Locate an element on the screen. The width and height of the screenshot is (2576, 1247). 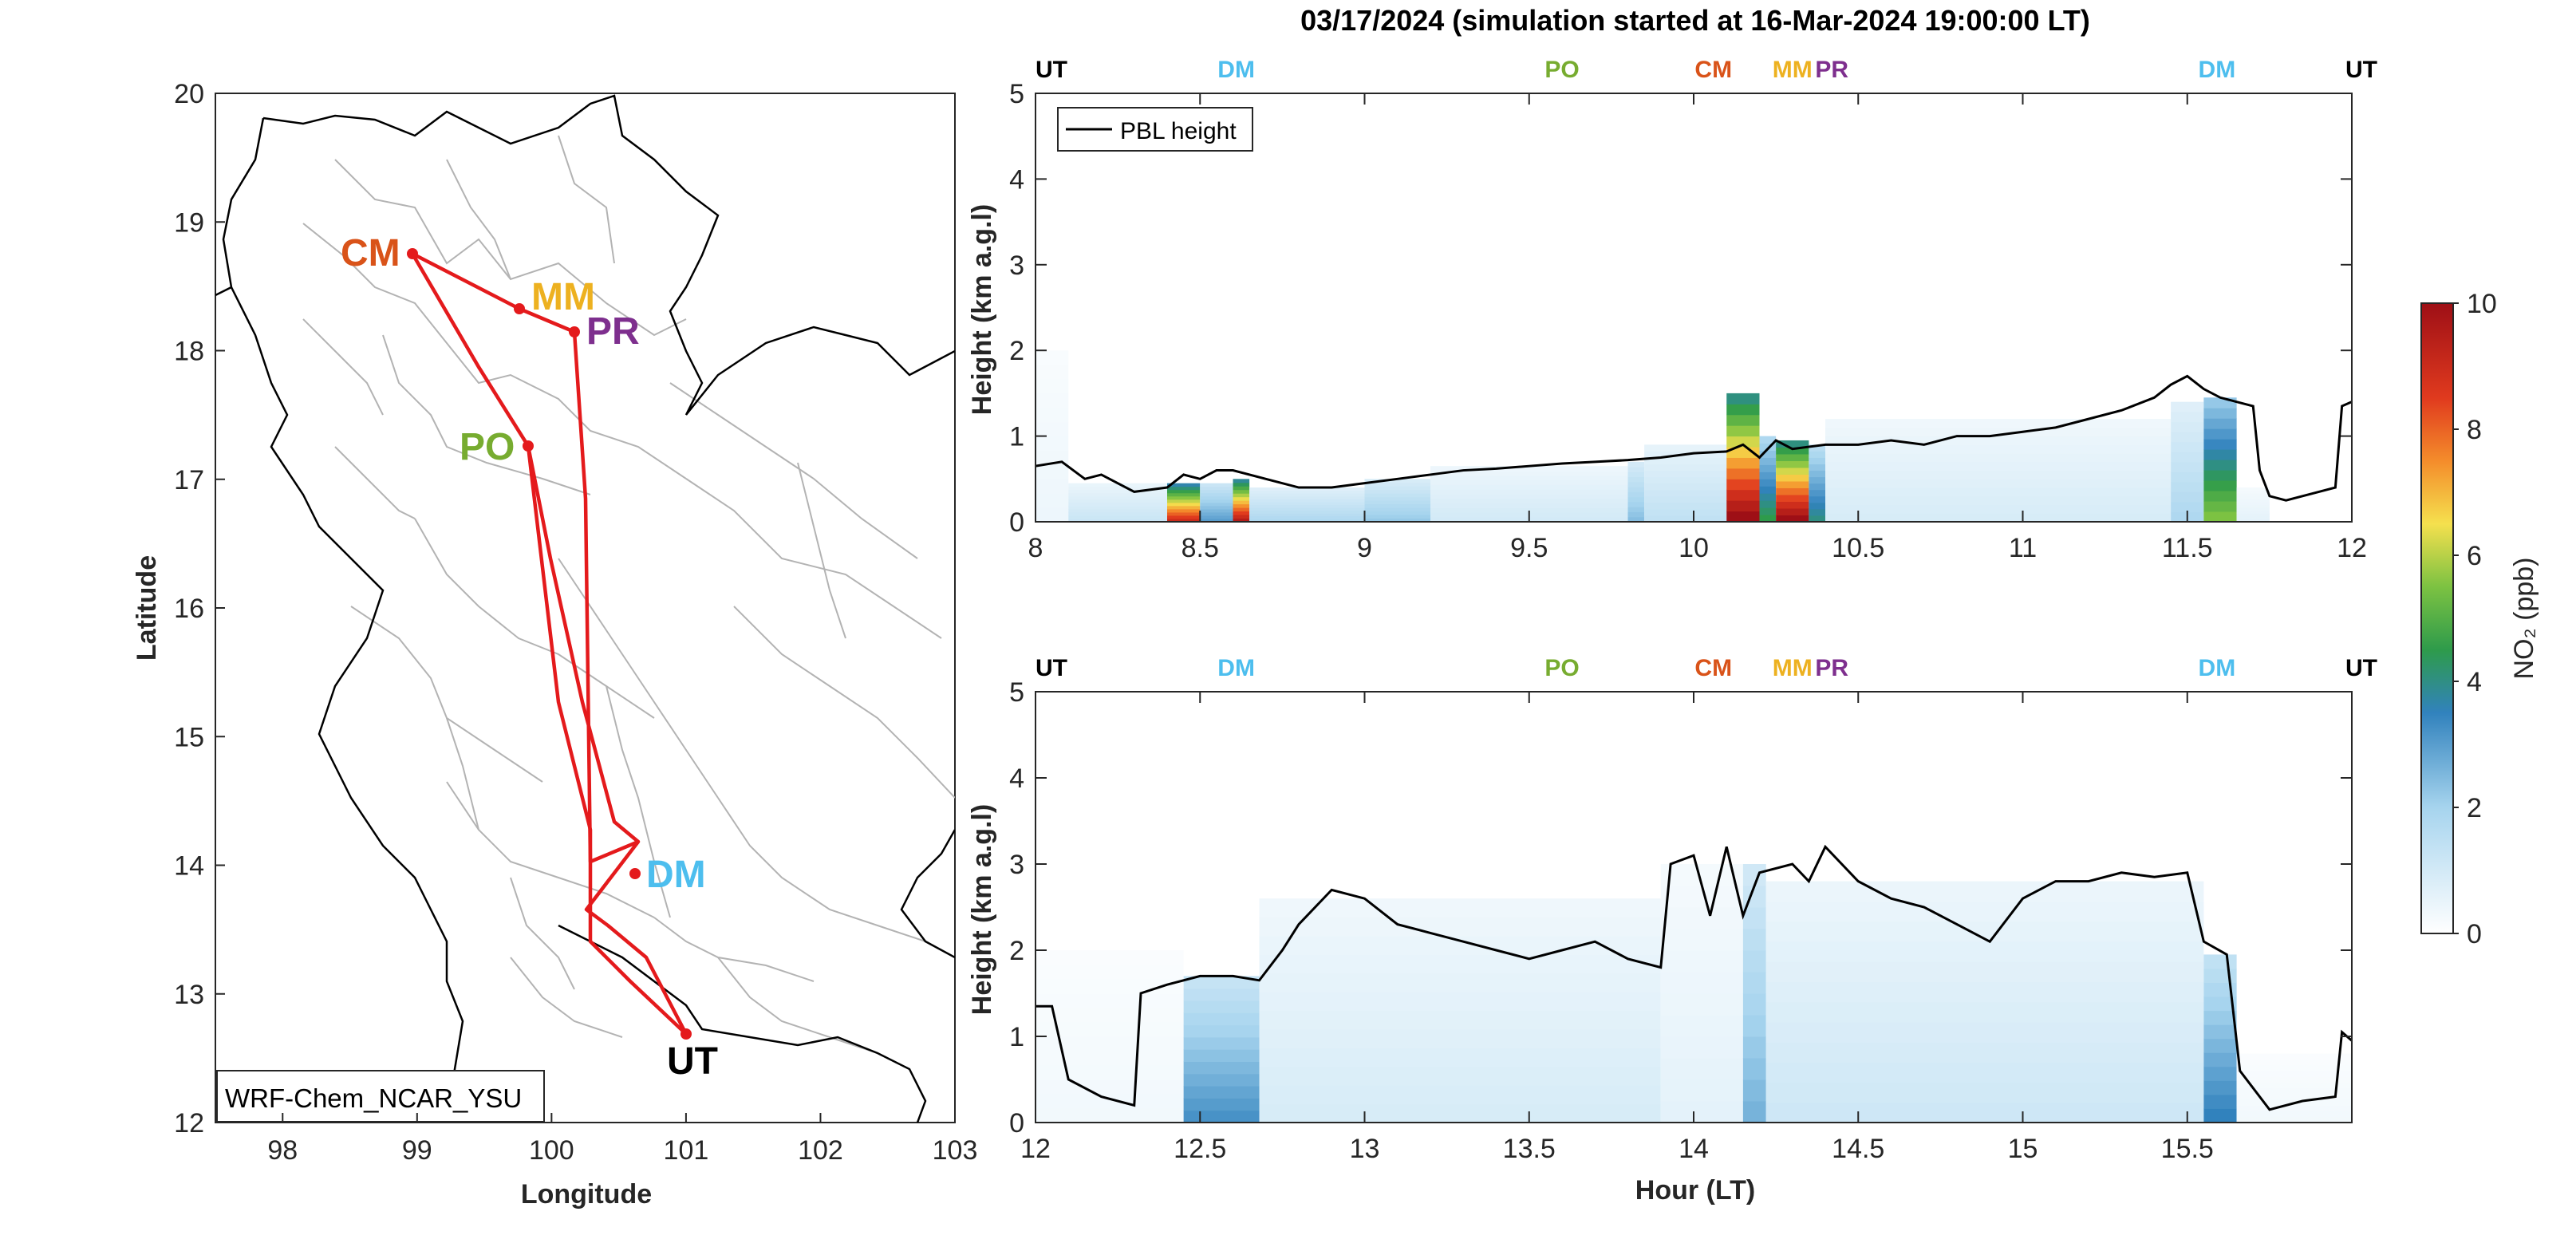
top-ylabel: Height (km a.g.l) is located at coordinates (982, 310).